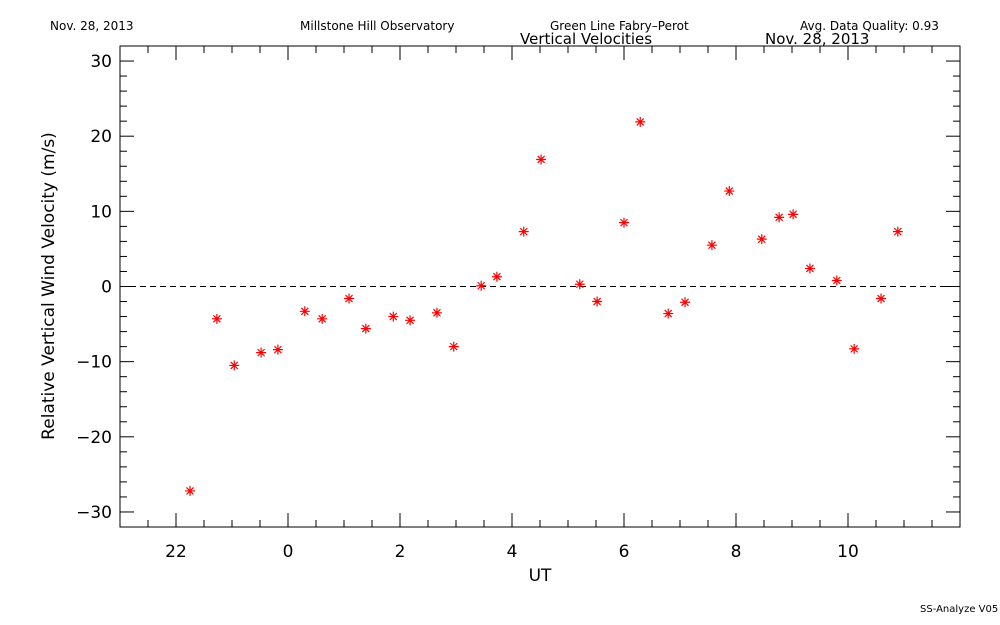 The width and height of the screenshot is (1000, 625). I want to click on x-tick-label: 2, so click(400, 552).